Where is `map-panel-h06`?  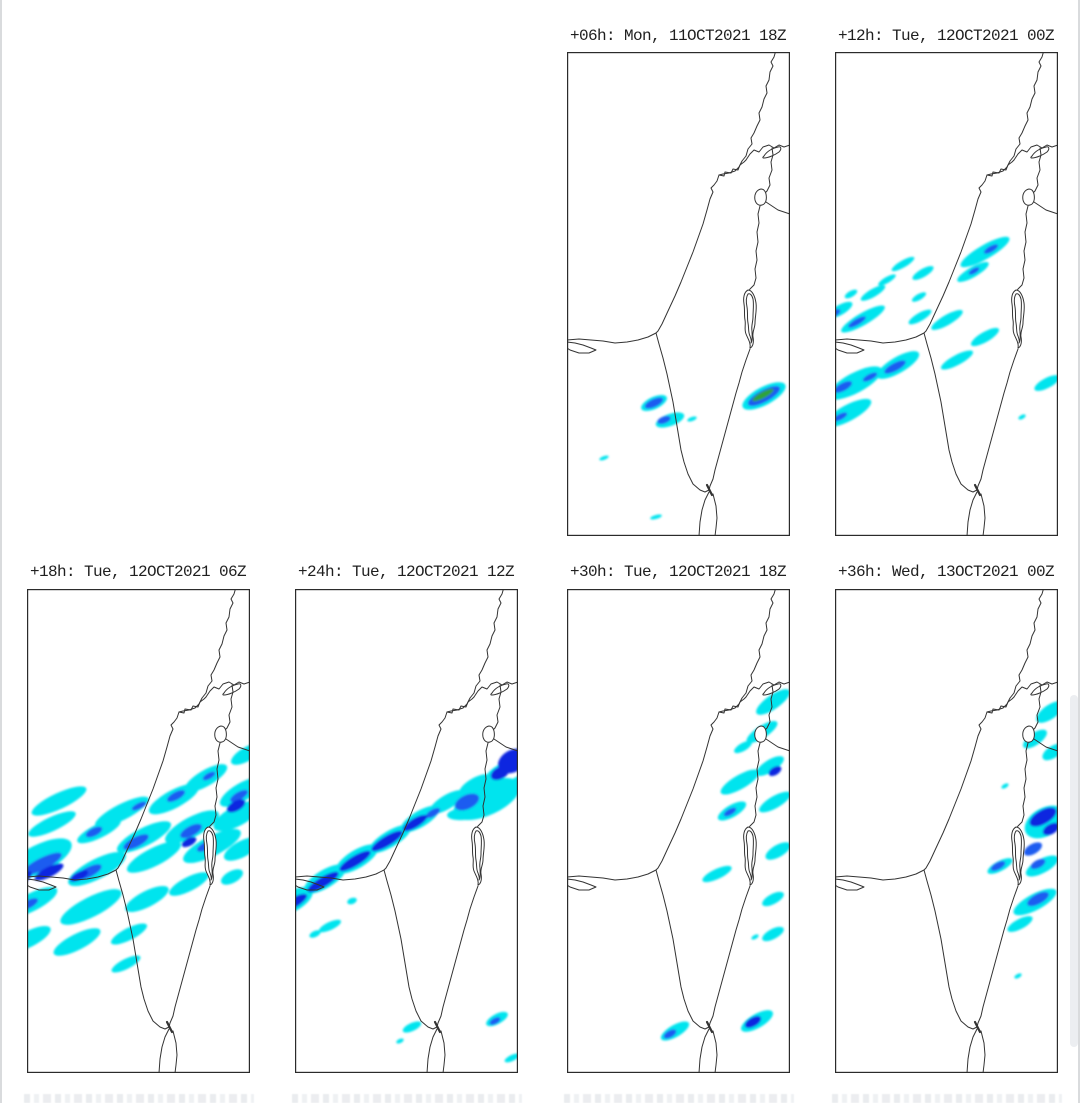 map-panel-h06 is located at coordinates (678, 294).